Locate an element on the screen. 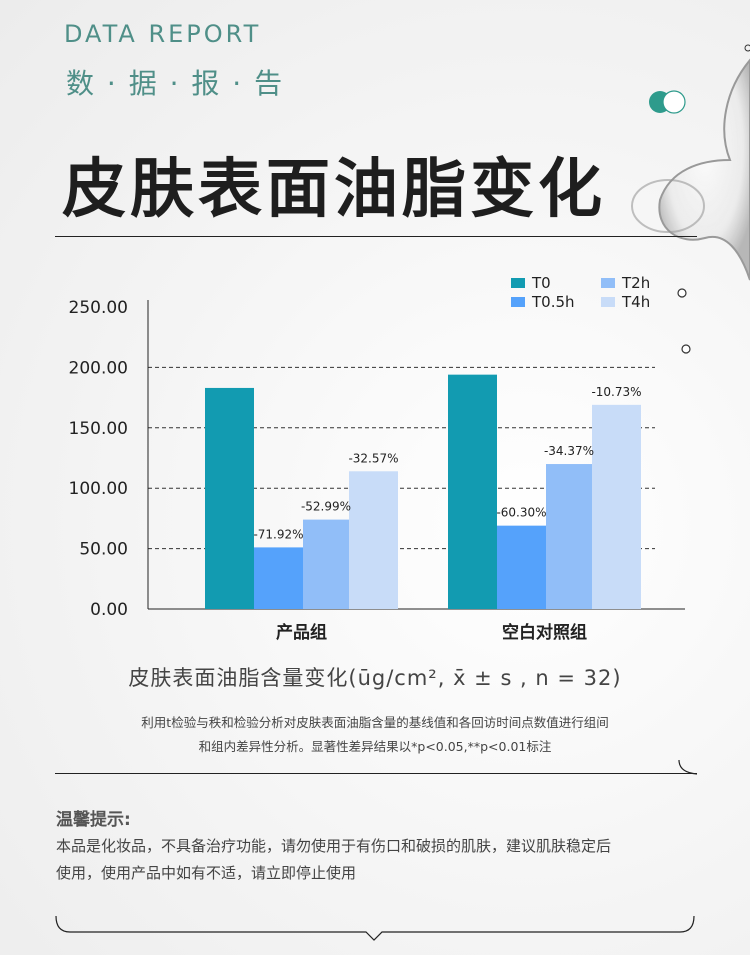 The height and width of the screenshot is (955, 750). y-tick-label: 150.00 is located at coordinates (98, 429).